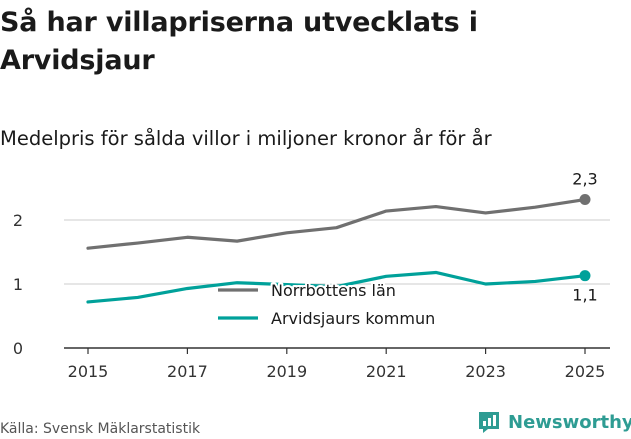 This screenshot has width=631, height=439. Describe the element at coordinates (286, 371) in the screenshot. I see `x-tick-label: 2019` at that location.